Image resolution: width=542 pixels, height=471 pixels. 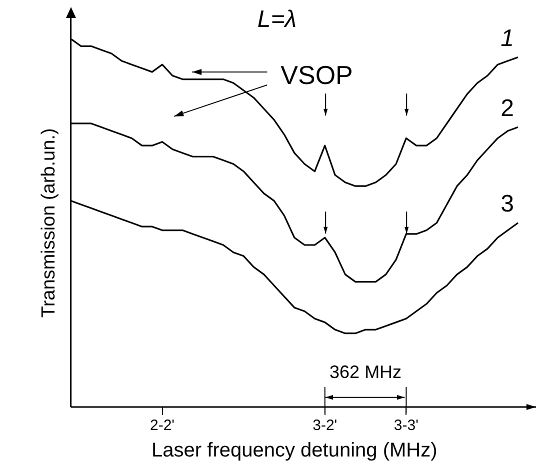 I want to click on series-label: 3, so click(x=507, y=204).